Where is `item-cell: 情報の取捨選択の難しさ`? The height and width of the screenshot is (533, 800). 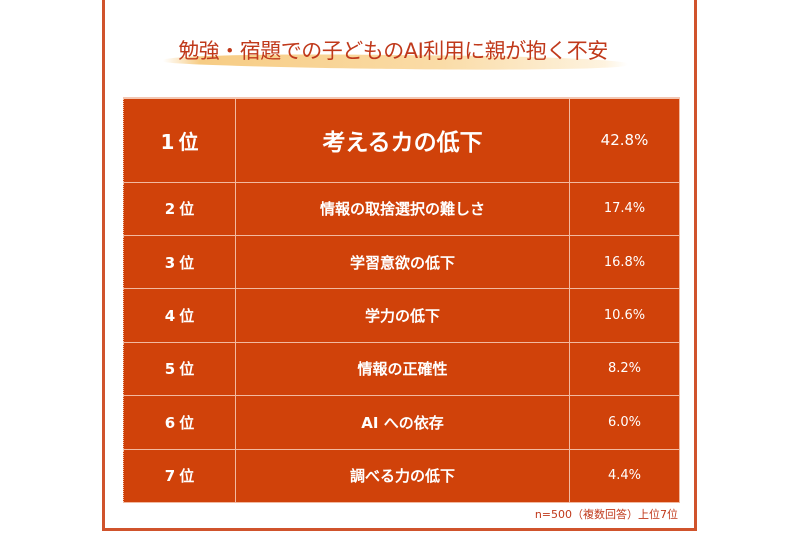
item-cell: 情報の取捨選択の難しさ is located at coordinates (402, 209).